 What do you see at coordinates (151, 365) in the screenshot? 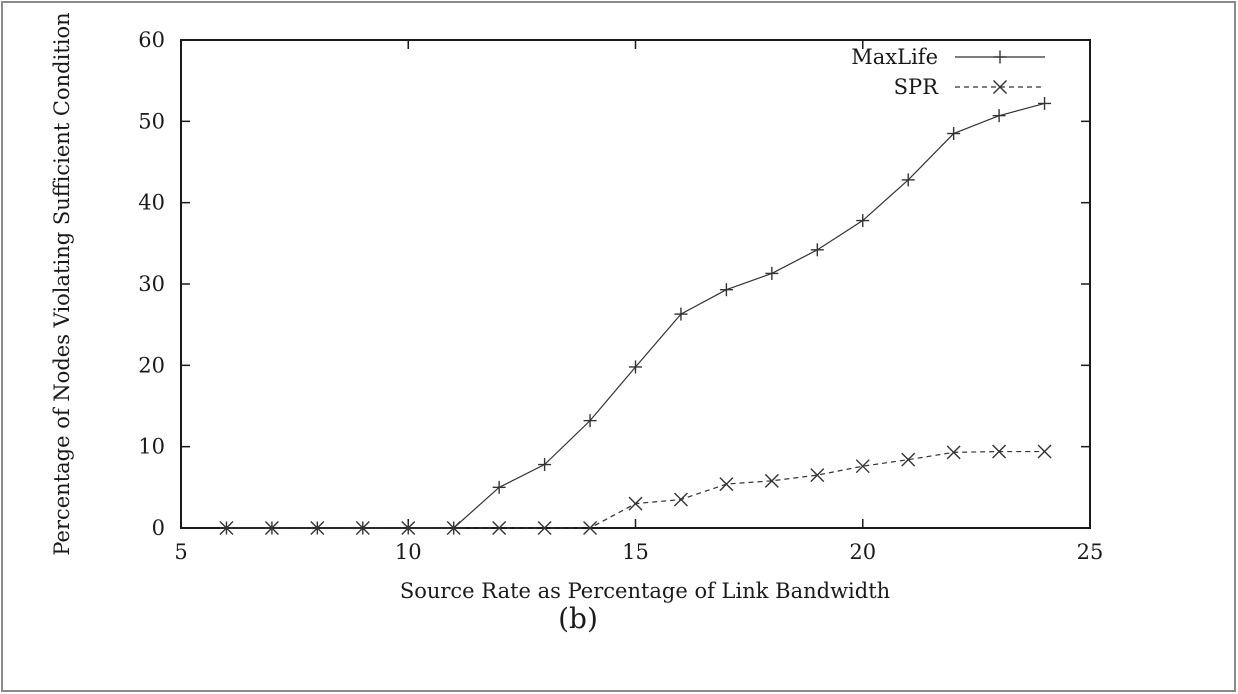
I see `y-tick-label: 20` at bounding box center [151, 365].